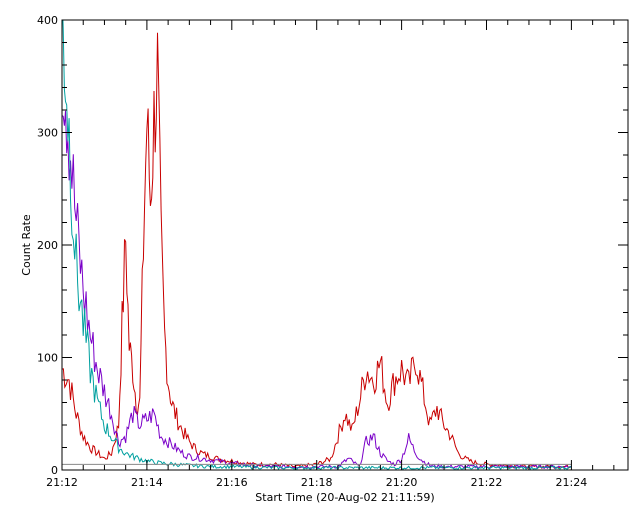  What do you see at coordinates (147, 482) in the screenshot?
I see `x-tick-label: 21:14` at bounding box center [147, 482].